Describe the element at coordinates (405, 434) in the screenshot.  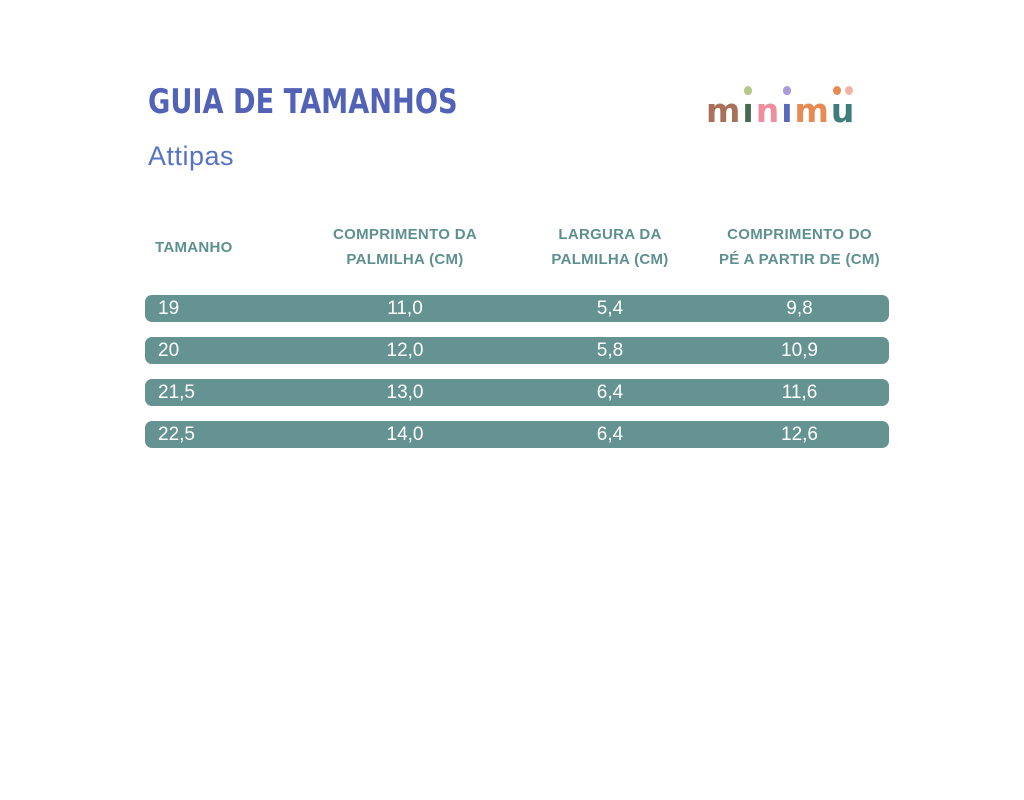
I see `cell-insole-length: 14,0` at that location.